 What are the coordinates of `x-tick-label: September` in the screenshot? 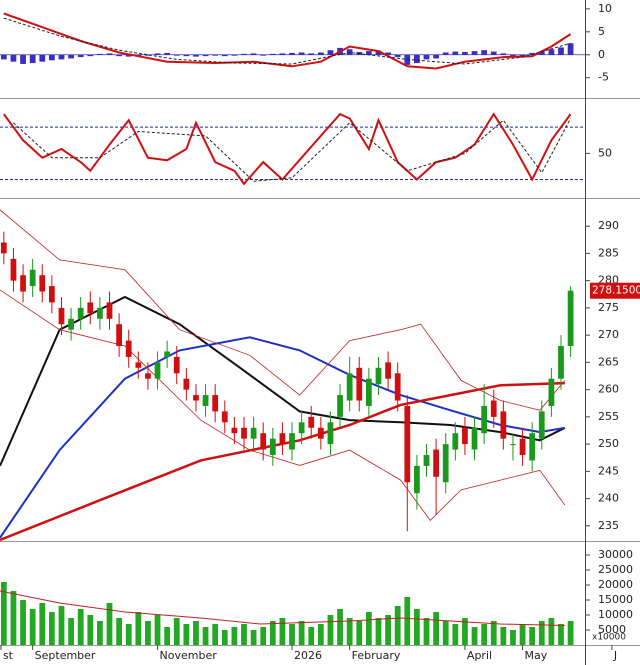 It's located at (65, 655).